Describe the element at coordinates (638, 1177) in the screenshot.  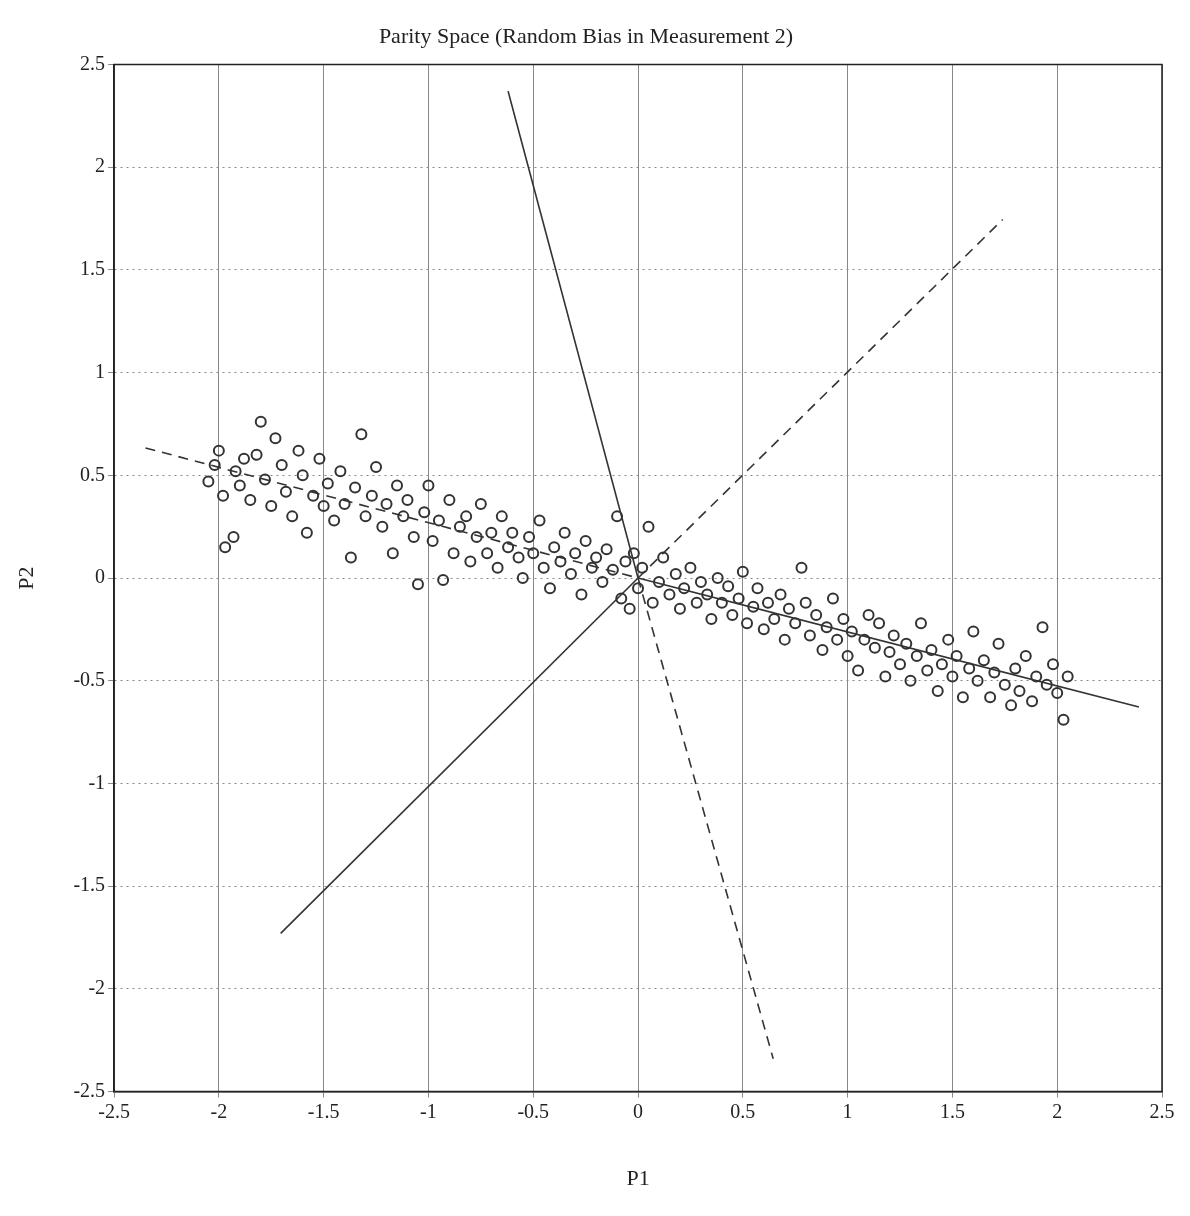
I see `x-axis-title: P1` at that location.